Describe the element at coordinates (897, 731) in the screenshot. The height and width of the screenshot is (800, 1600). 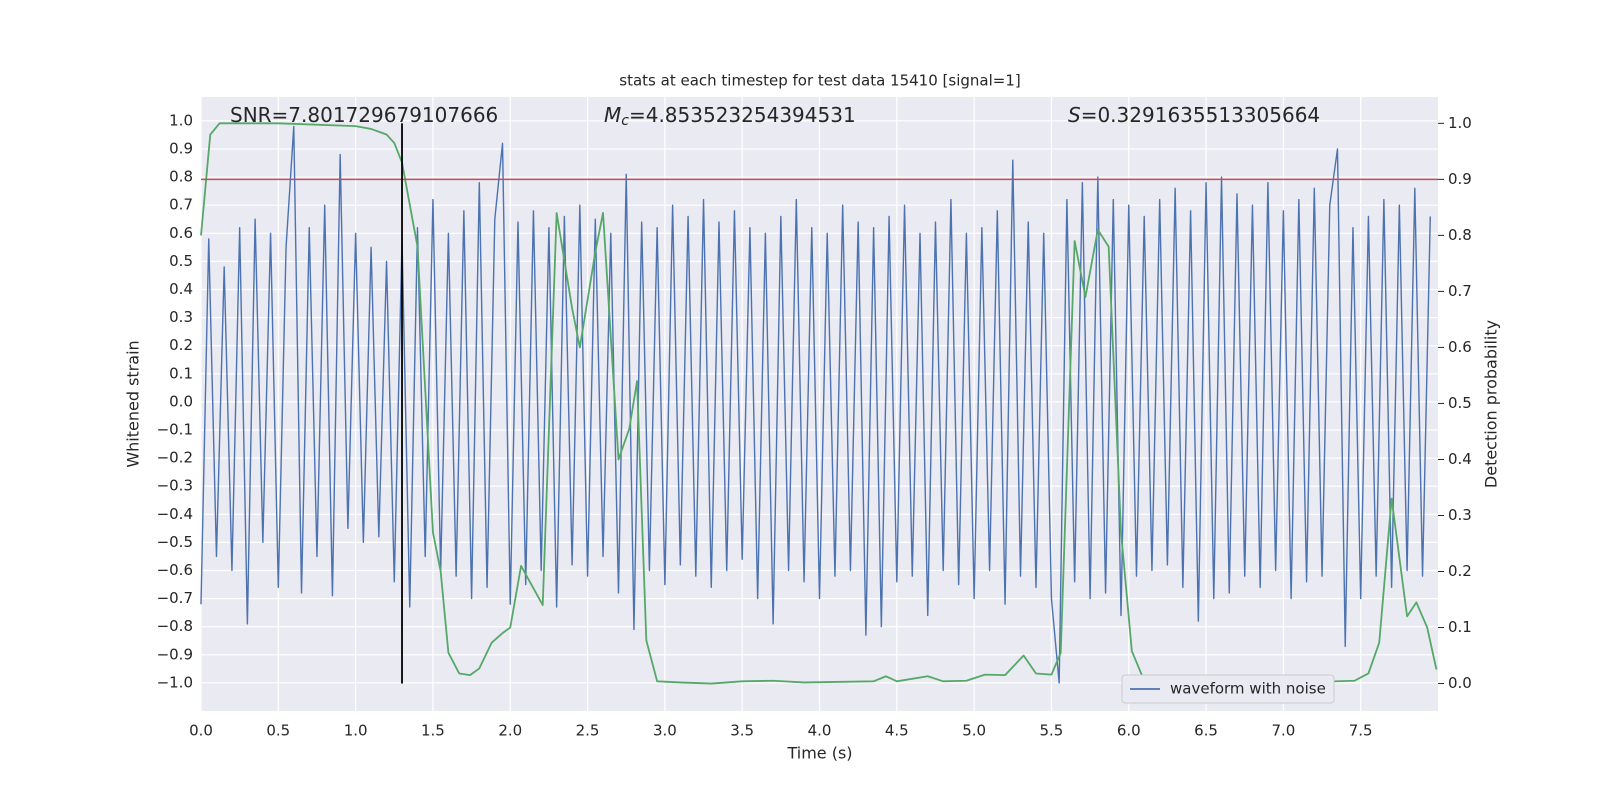
I see `x-tick-label: 4.5` at that location.